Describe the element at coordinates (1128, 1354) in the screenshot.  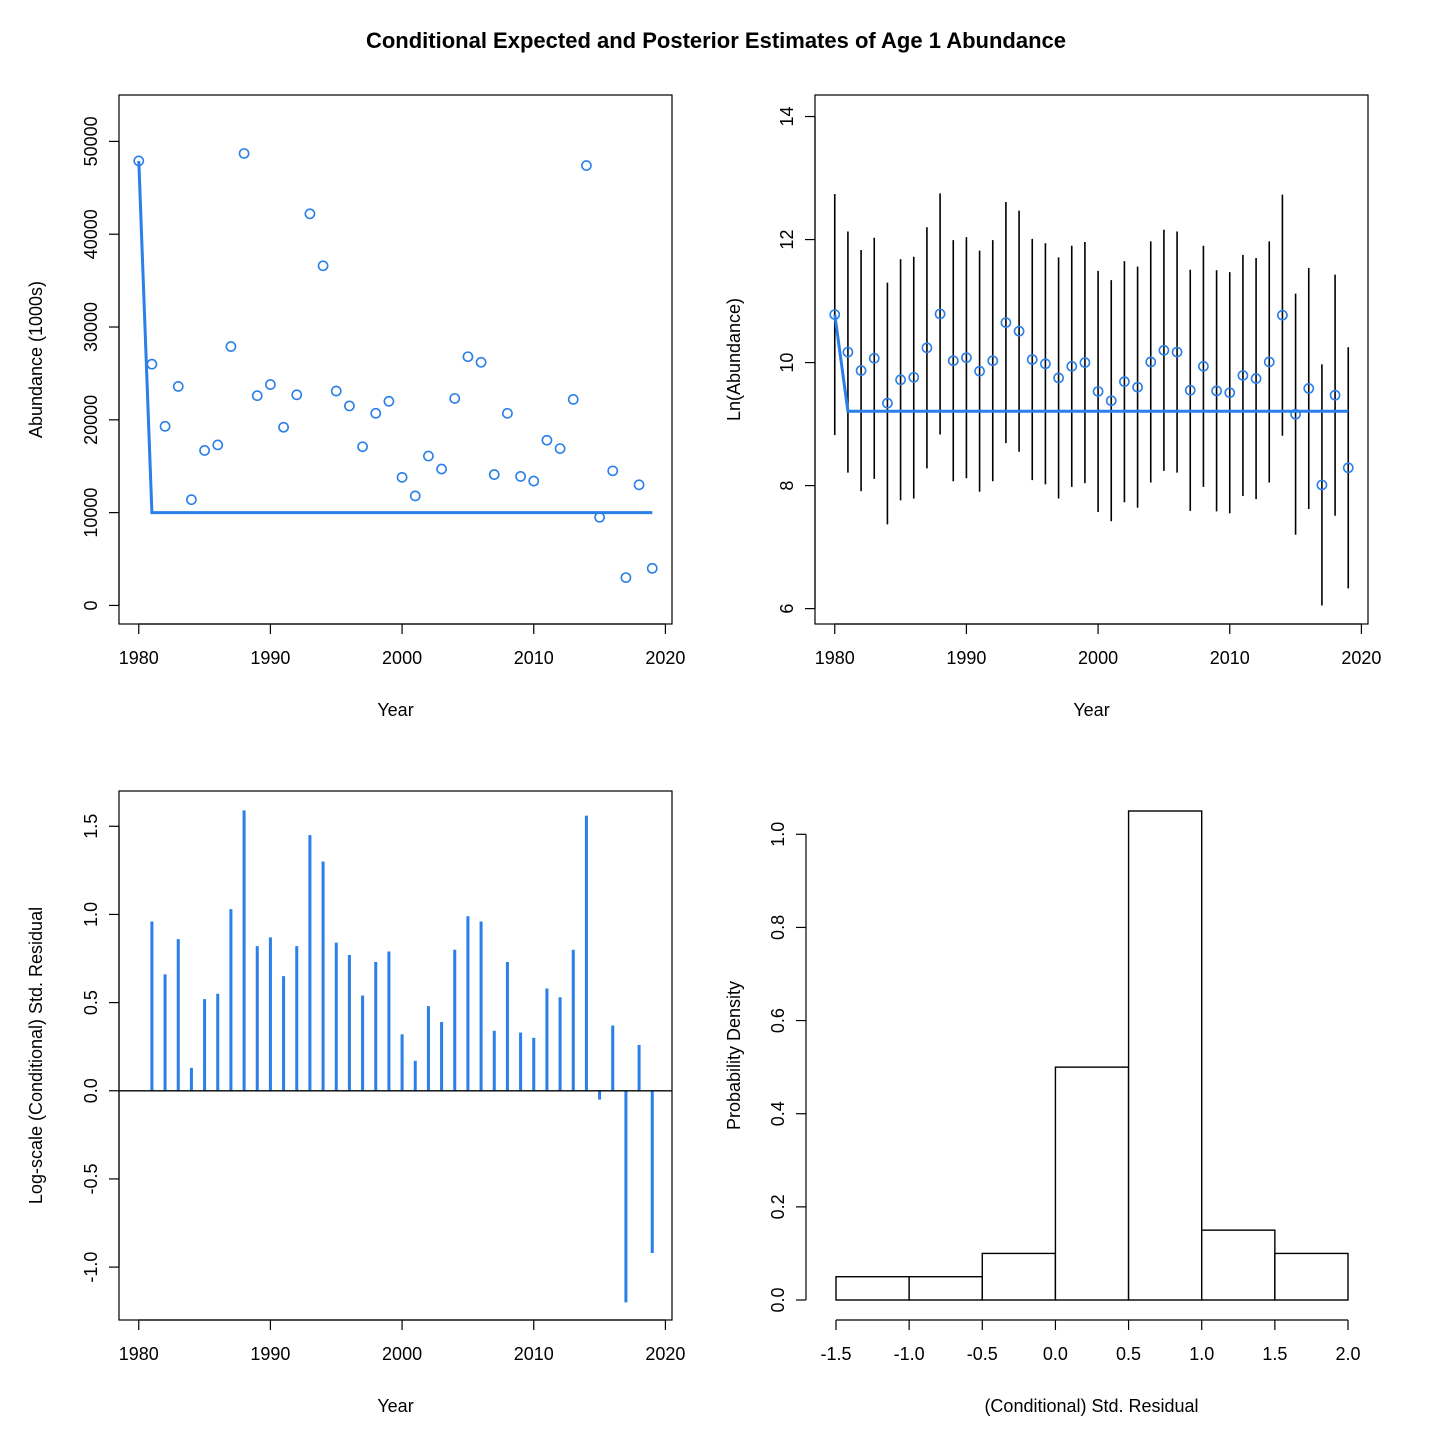
I see `x-tick-label: 0.5` at that location.